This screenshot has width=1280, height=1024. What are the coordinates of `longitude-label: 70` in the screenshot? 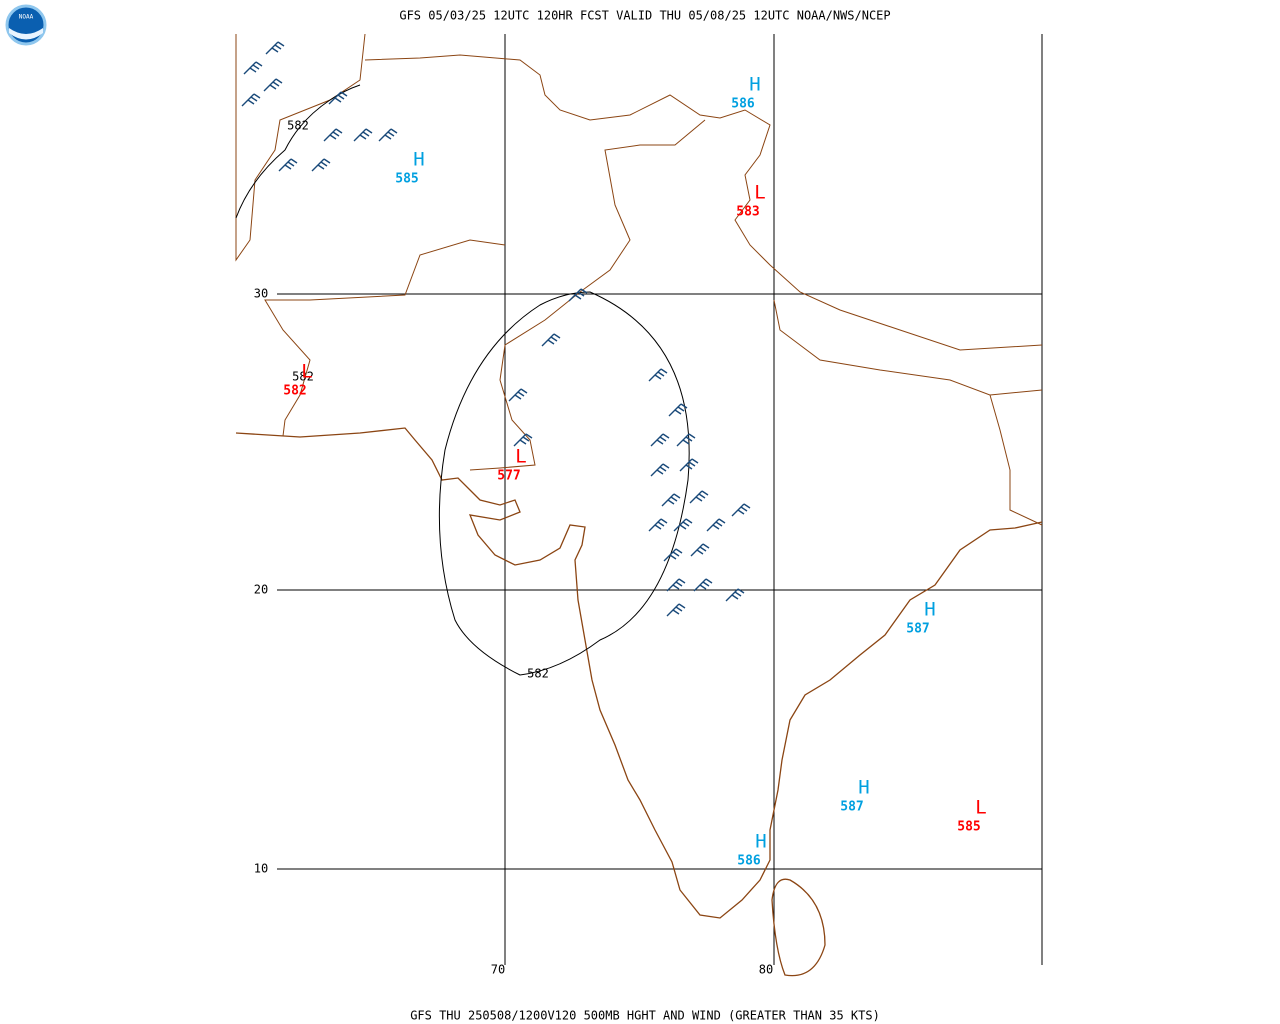 It's located at (498, 970).